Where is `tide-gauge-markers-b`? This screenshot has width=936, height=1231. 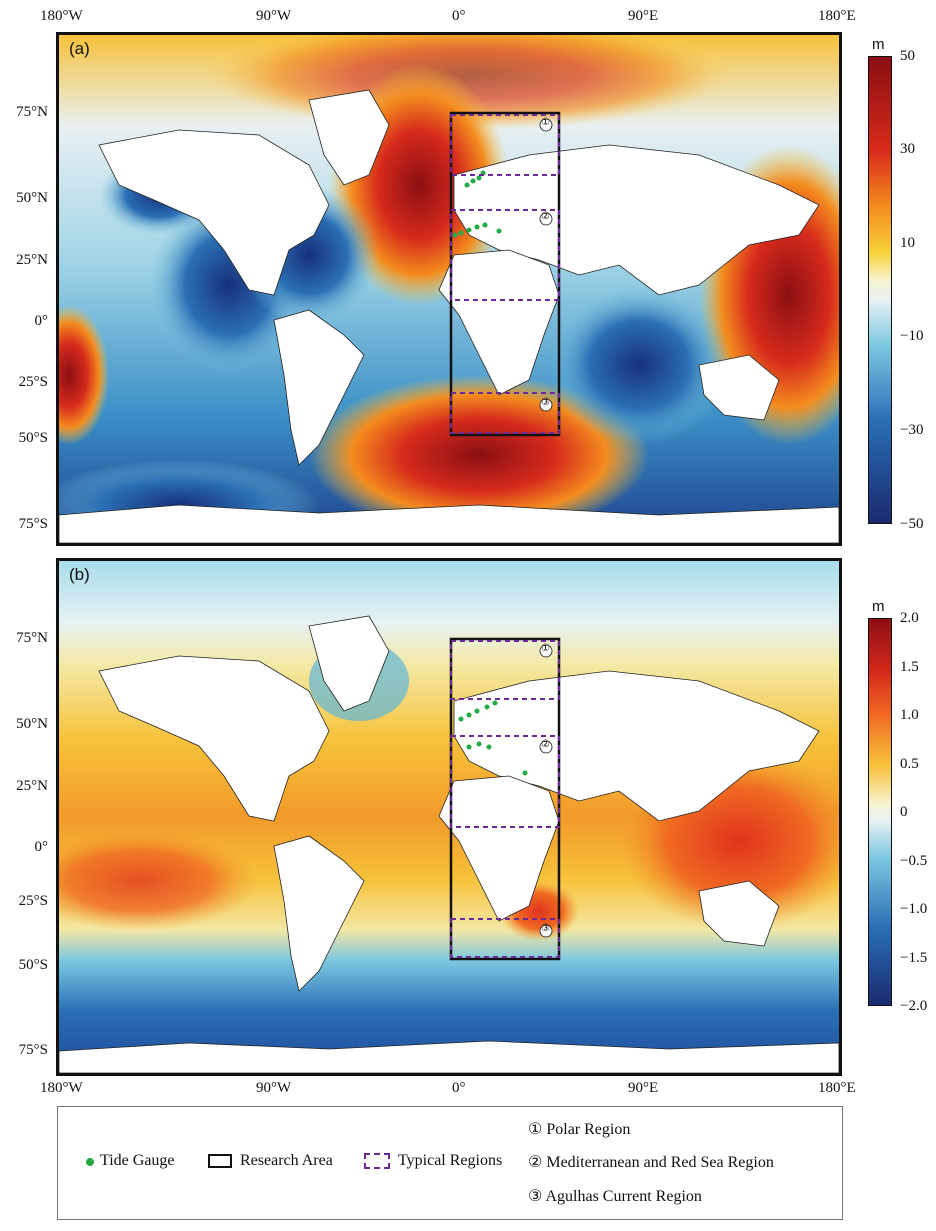
tide-gauge-markers-b is located at coordinates (493, 738).